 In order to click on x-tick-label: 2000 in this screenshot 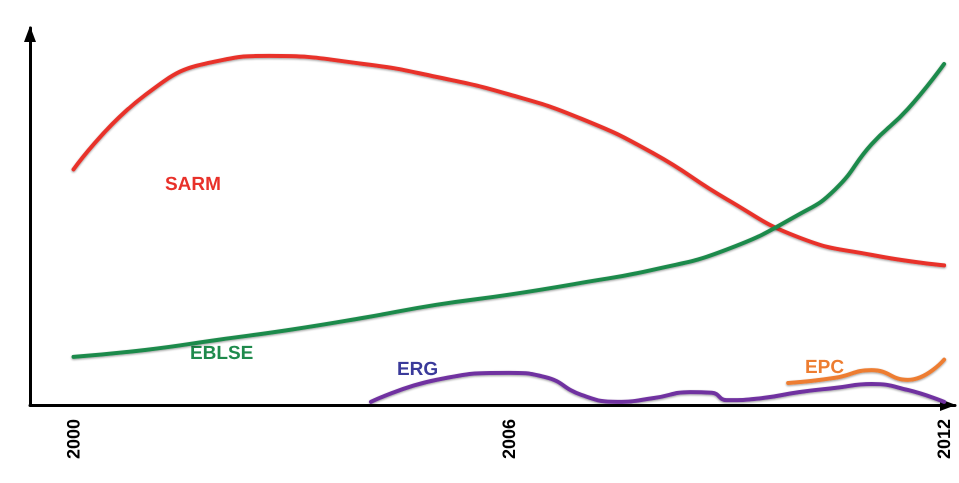, I will do `click(74, 439)`.